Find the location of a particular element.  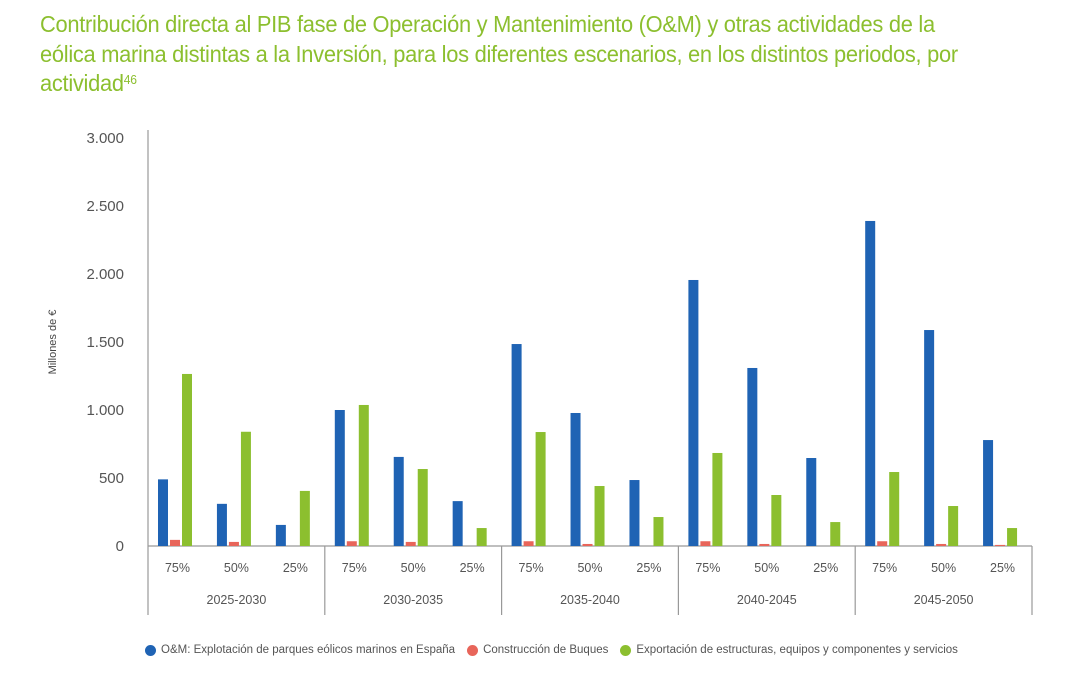

period-label: 2040-2045 is located at coordinates (767, 600).